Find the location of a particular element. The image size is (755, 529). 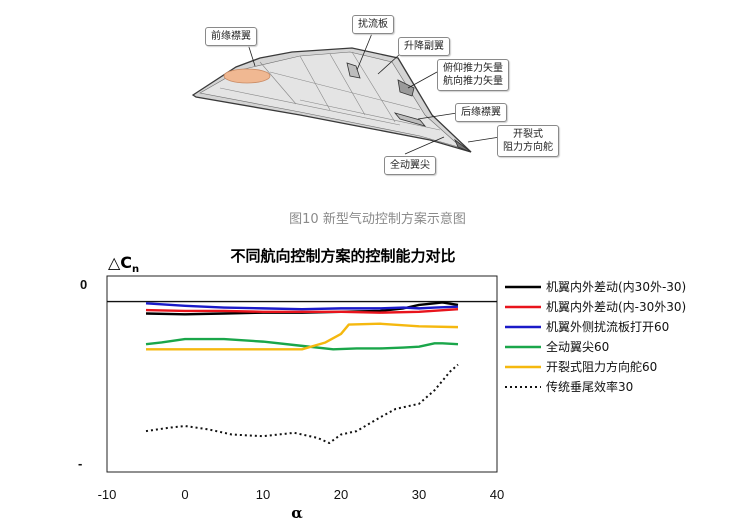

x-tick-label: 30 is located at coordinates (419, 494).